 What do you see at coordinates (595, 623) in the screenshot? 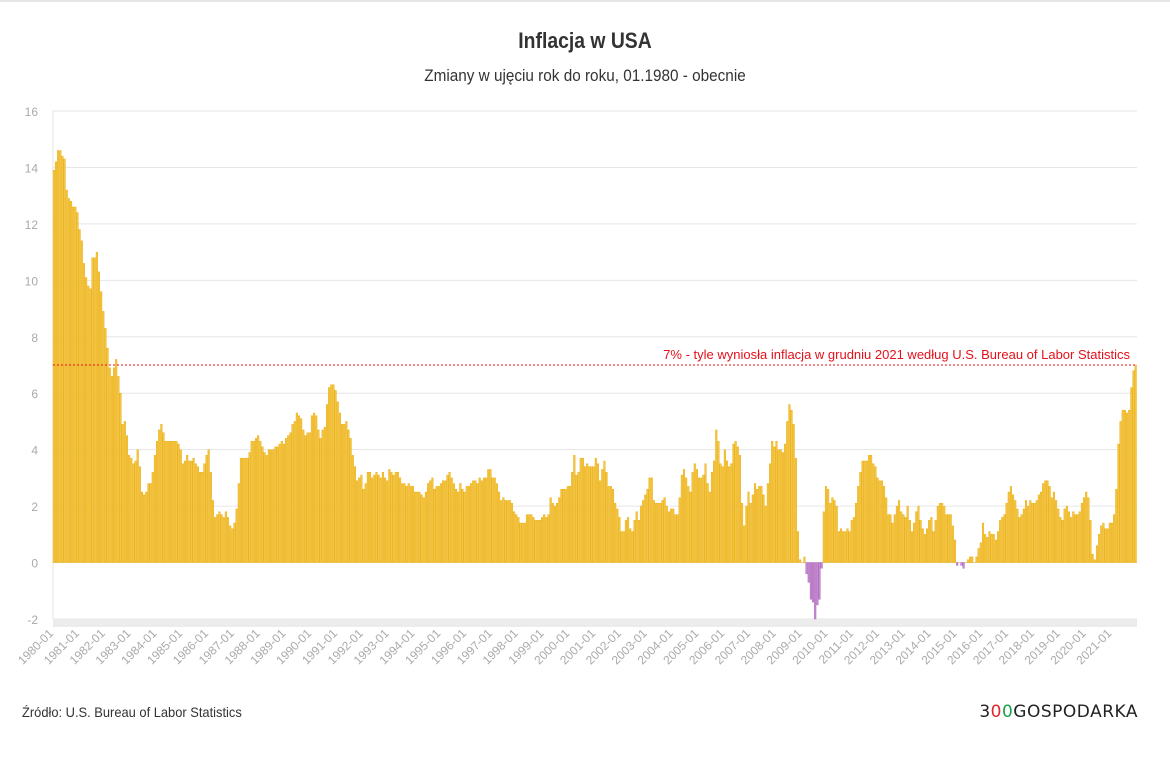
I see `x-axis-band` at bounding box center [595, 623].